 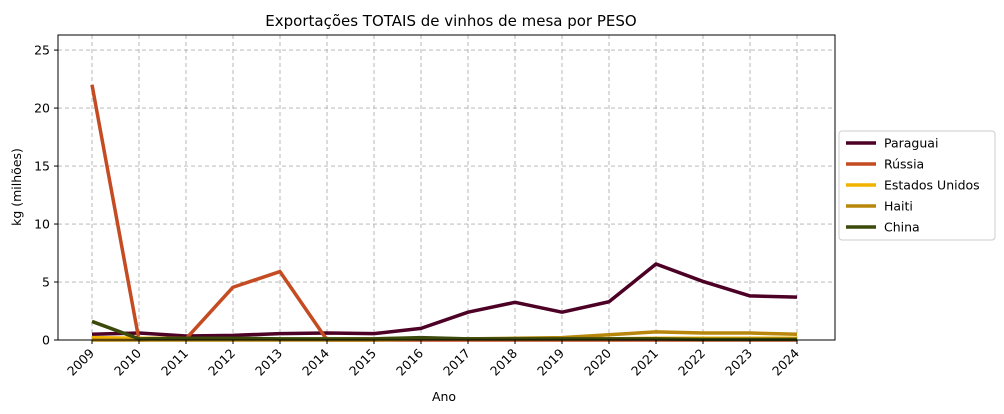 What do you see at coordinates (46, 340) in the screenshot?
I see `y-tick-label: 0` at bounding box center [46, 340].